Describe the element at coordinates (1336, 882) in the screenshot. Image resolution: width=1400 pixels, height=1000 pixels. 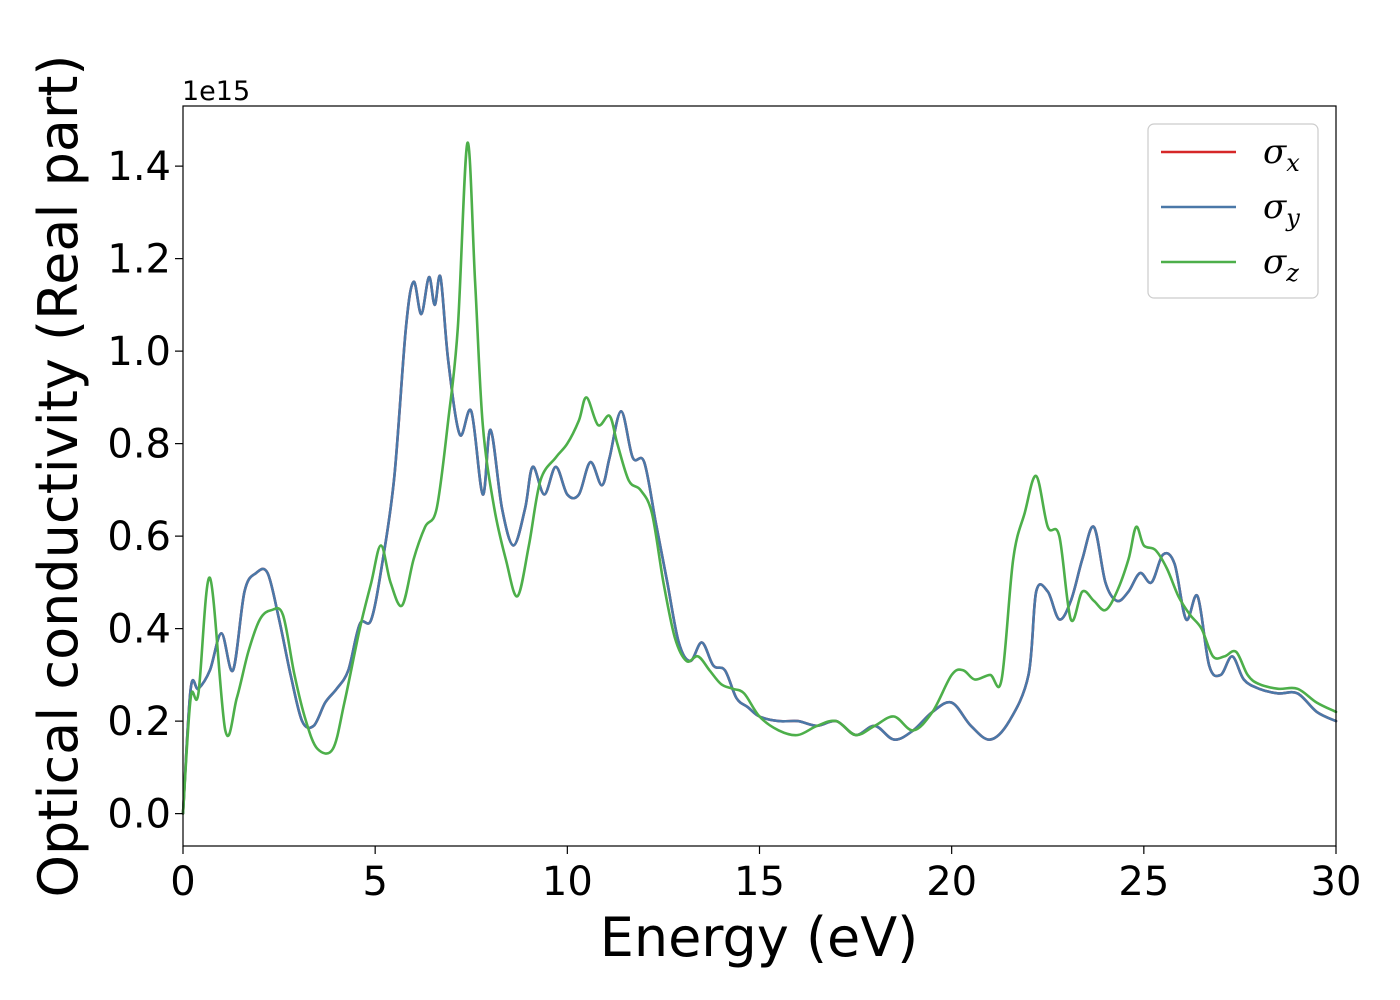
I see `x-tick-label: 30` at that location.